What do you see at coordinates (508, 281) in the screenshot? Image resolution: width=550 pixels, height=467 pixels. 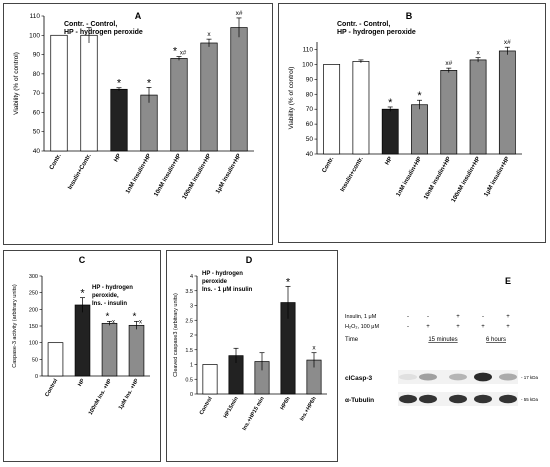 I see `panel-letter: E` at bounding box center [508, 281].